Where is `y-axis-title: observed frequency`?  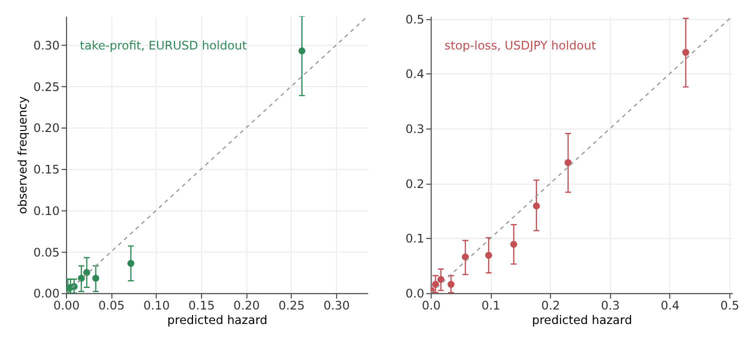 y-axis-title: observed frequency is located at coordinates (22, 155).